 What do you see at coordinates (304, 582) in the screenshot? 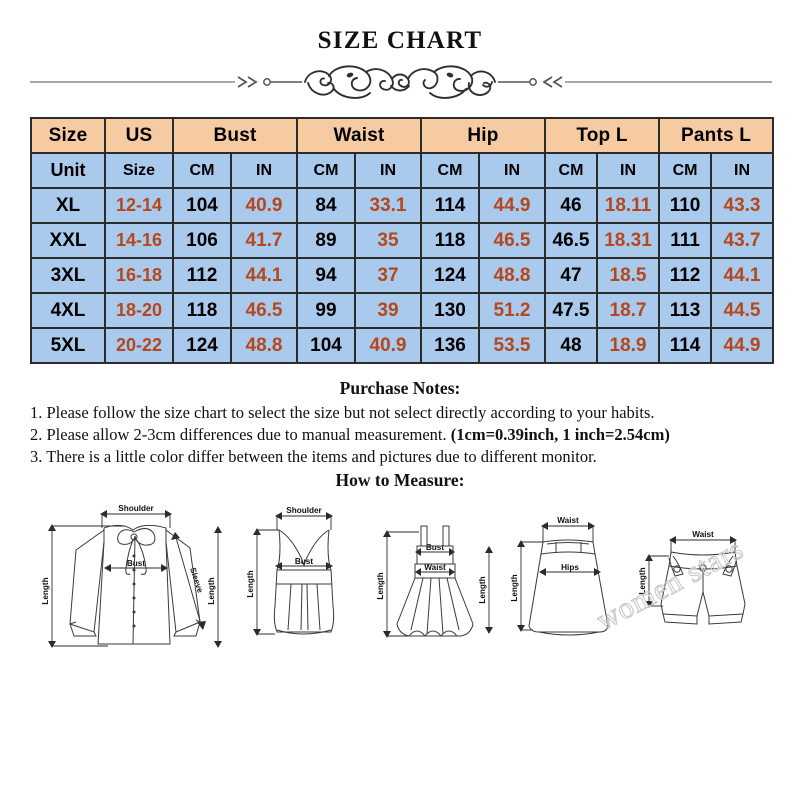
I see `tank-outline` at bounding box center [304, 582].